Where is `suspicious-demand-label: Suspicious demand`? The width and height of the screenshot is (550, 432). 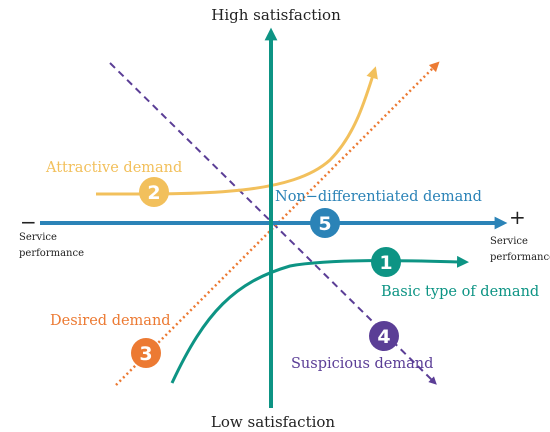
suspicious-demand-label: Suspicious demand is located at coordinates (362, 364).